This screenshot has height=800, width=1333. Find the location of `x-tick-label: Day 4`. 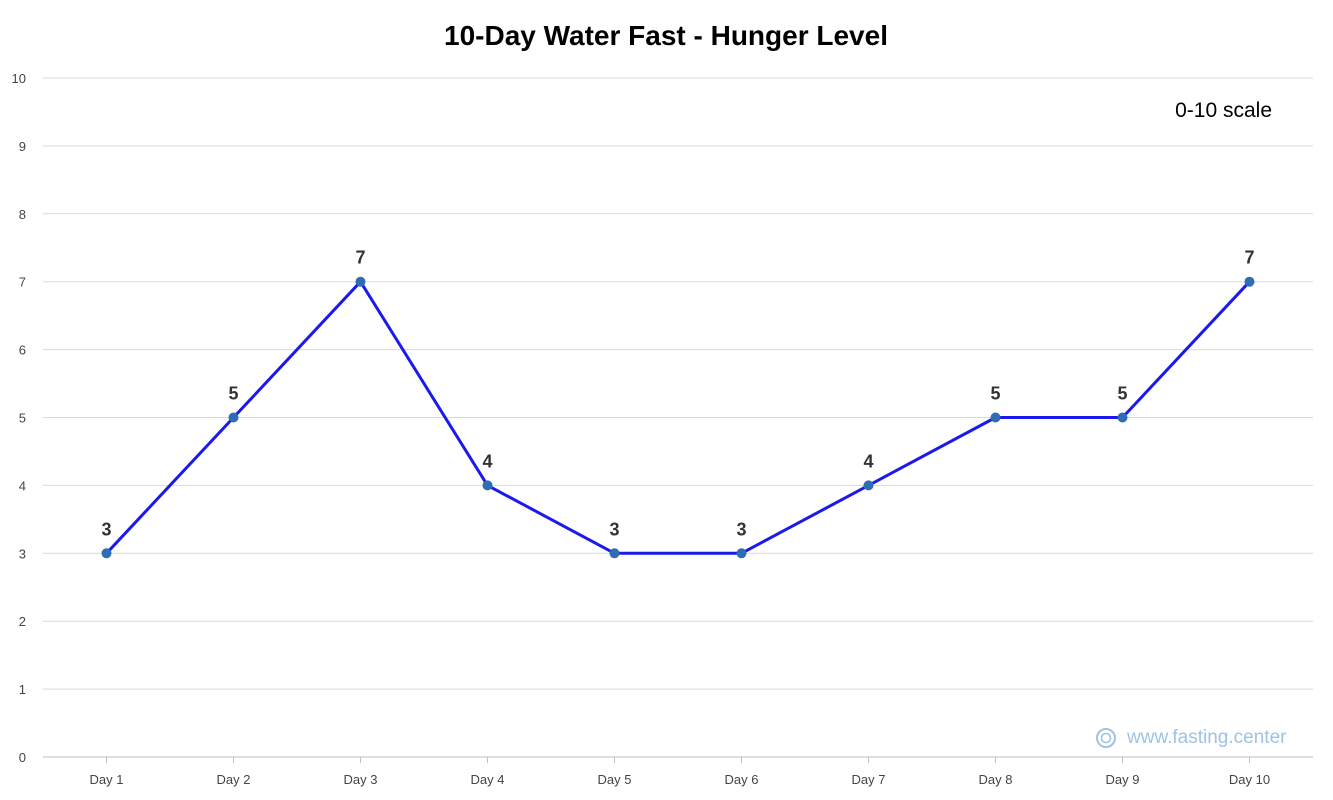

x-tick-label: Day 4 is located at coordinates (488, 779).